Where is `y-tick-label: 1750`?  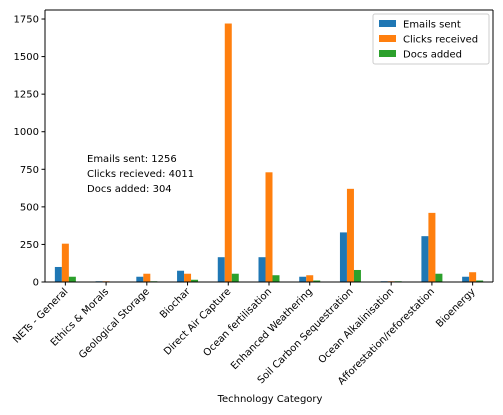
y-tick-label: 1750 is located at coordinates (26, 20).